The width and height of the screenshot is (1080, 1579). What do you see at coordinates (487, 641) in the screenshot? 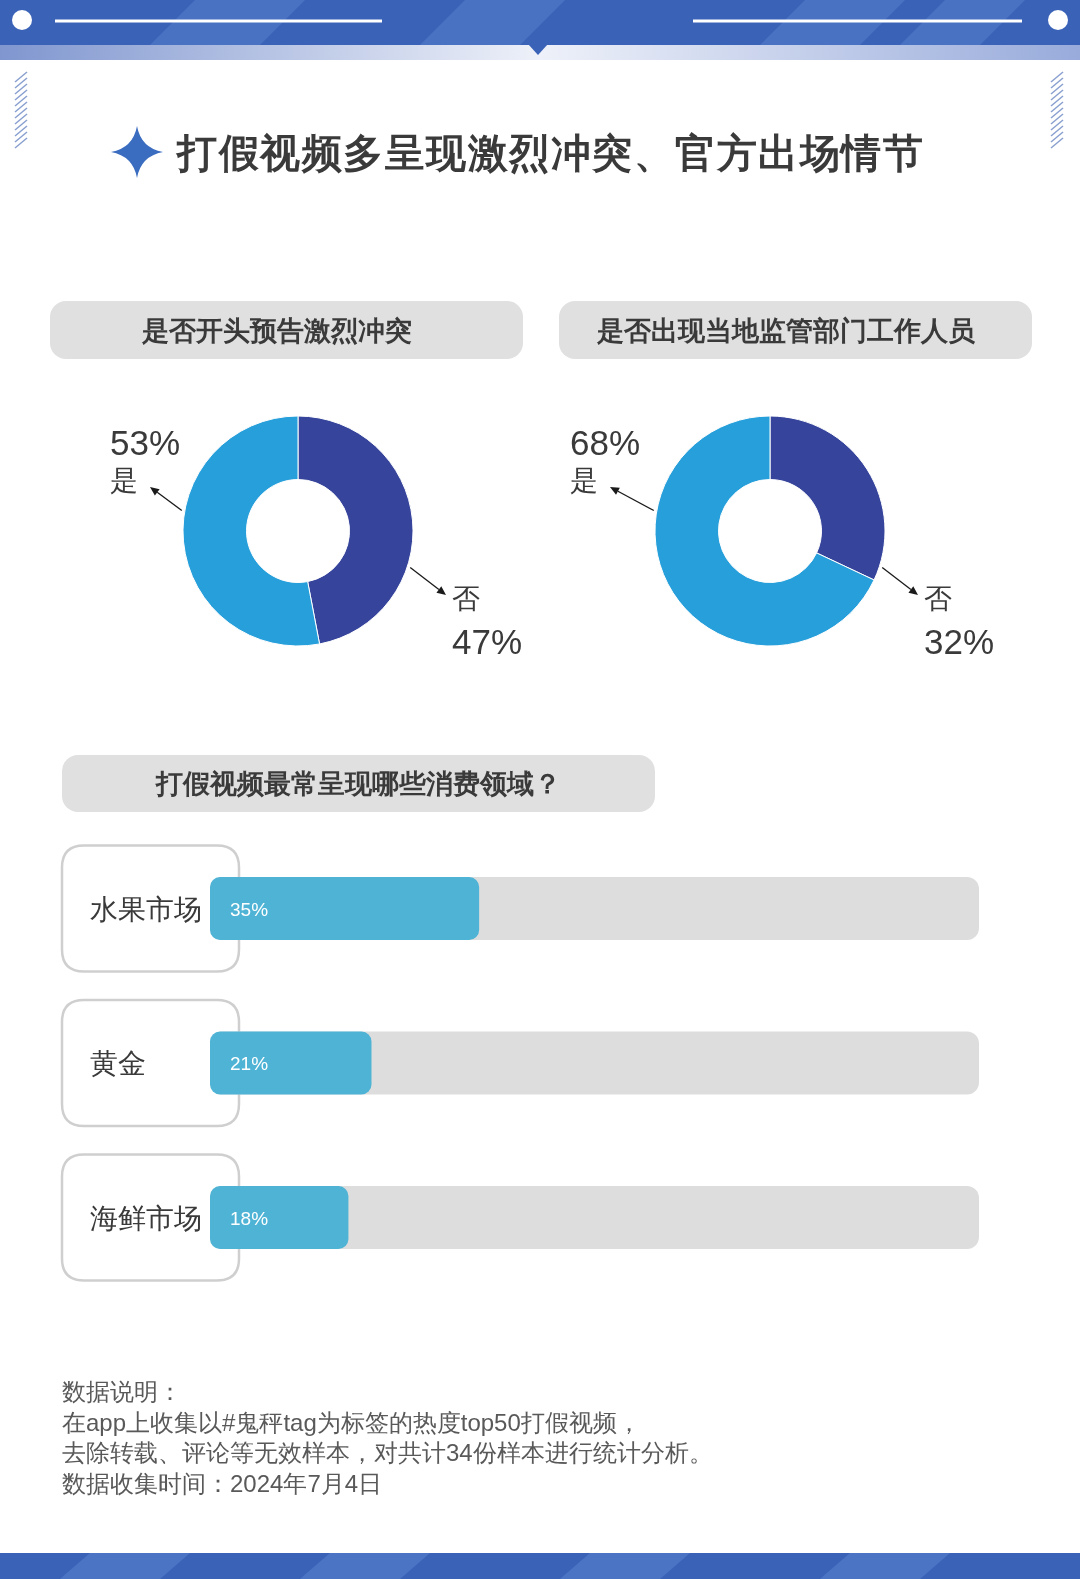
I see `data-label: 47%` at bounding box center [487, 641].